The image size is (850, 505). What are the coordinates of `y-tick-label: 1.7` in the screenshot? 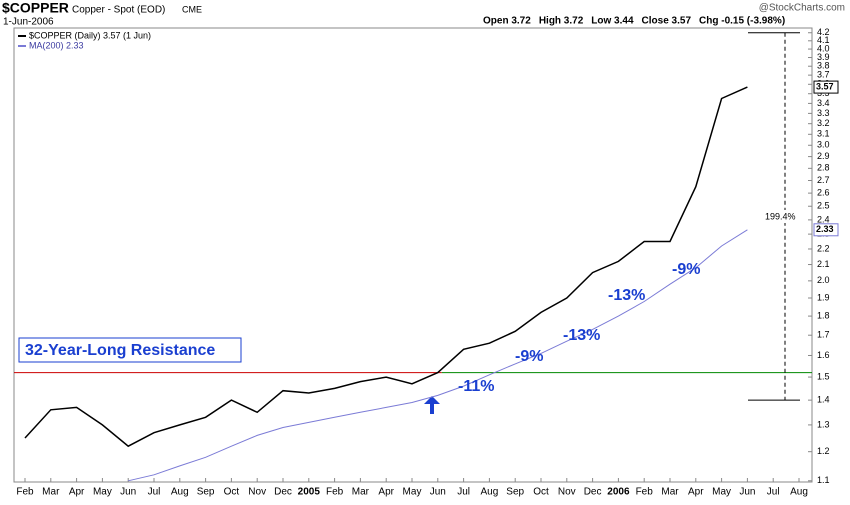 It's located at (823, 335).